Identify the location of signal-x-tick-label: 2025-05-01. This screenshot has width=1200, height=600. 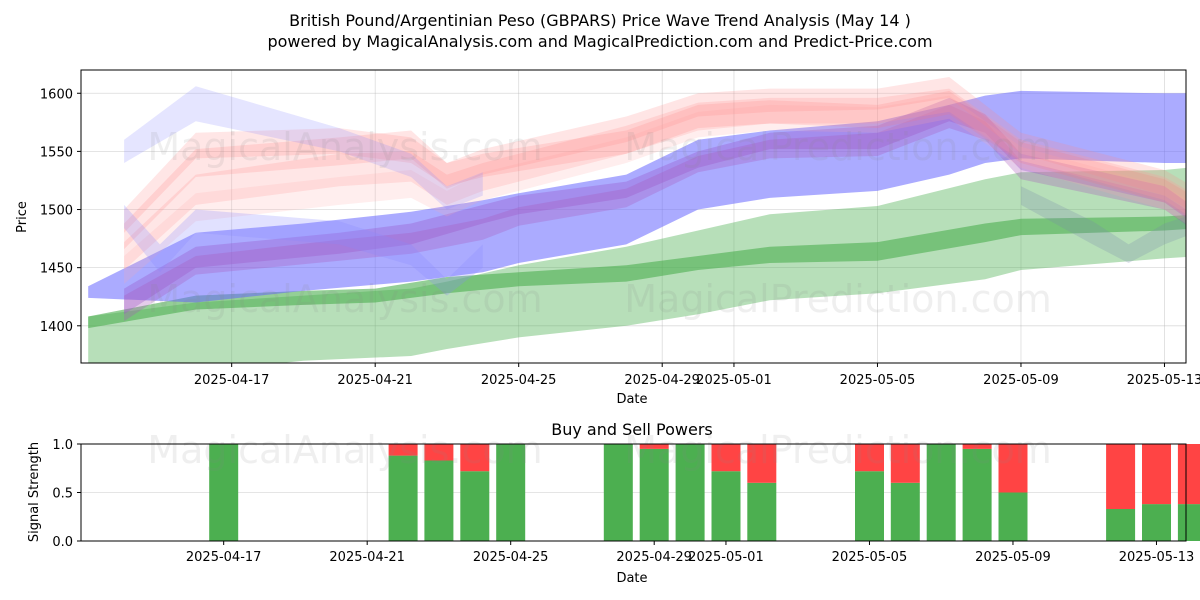
(726, 557).